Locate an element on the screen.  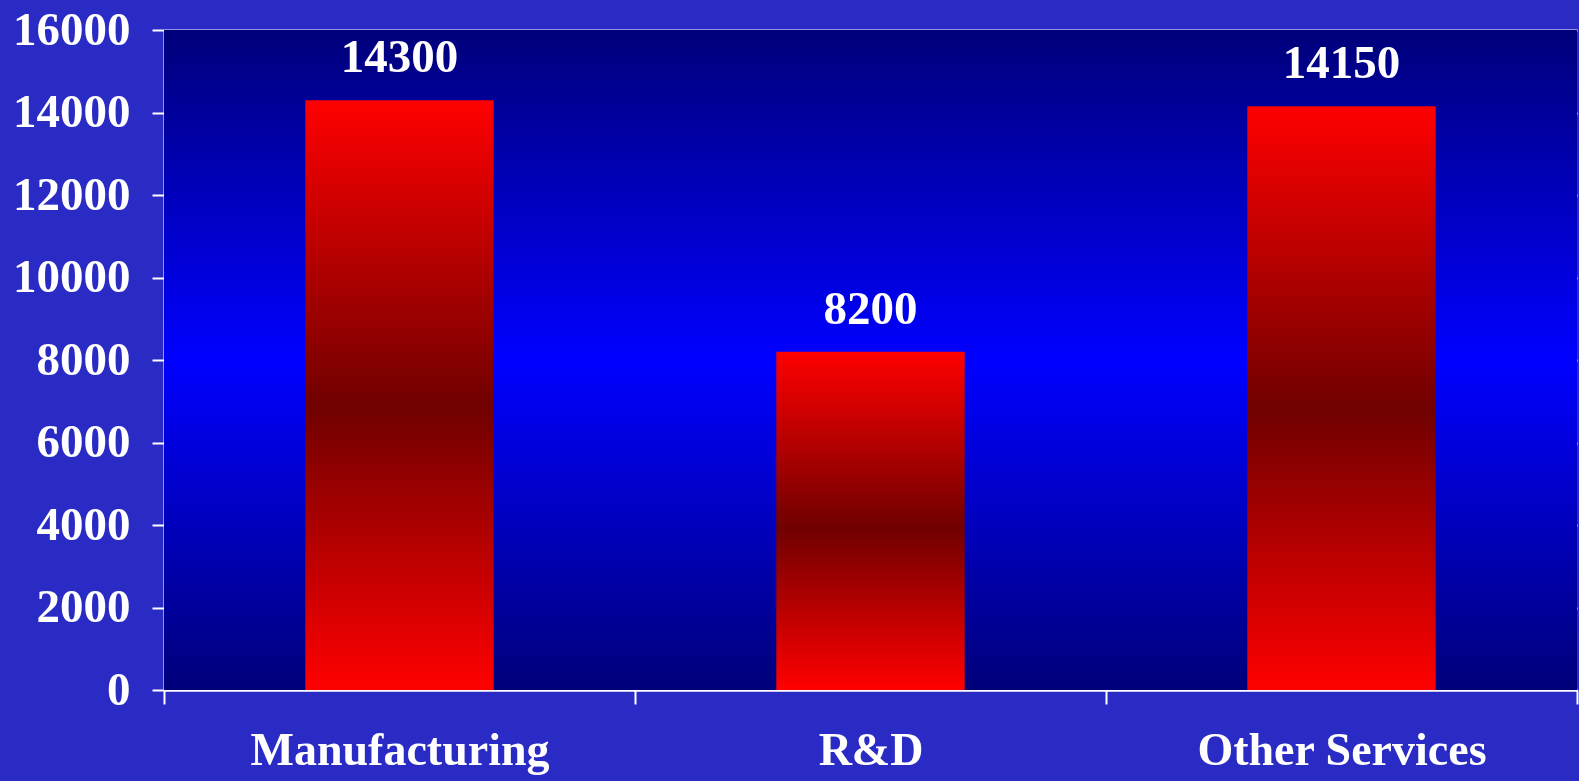
data-label: 14300 is located at coordinates (399, 56).